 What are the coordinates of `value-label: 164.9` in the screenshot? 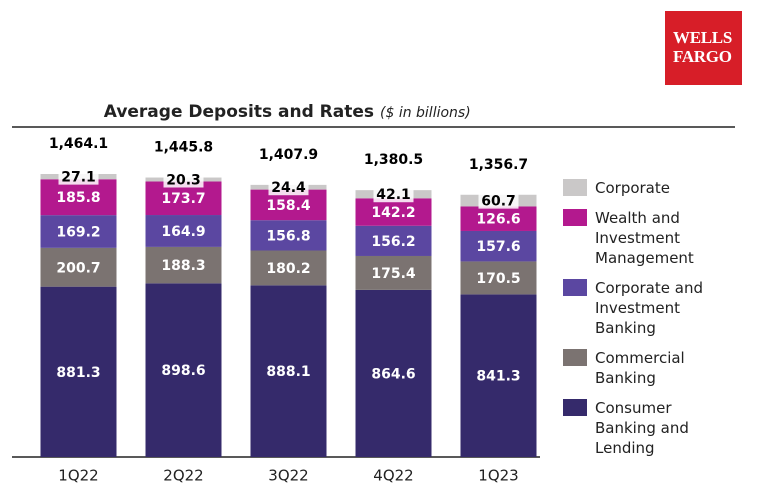 It's located at (183, 232).